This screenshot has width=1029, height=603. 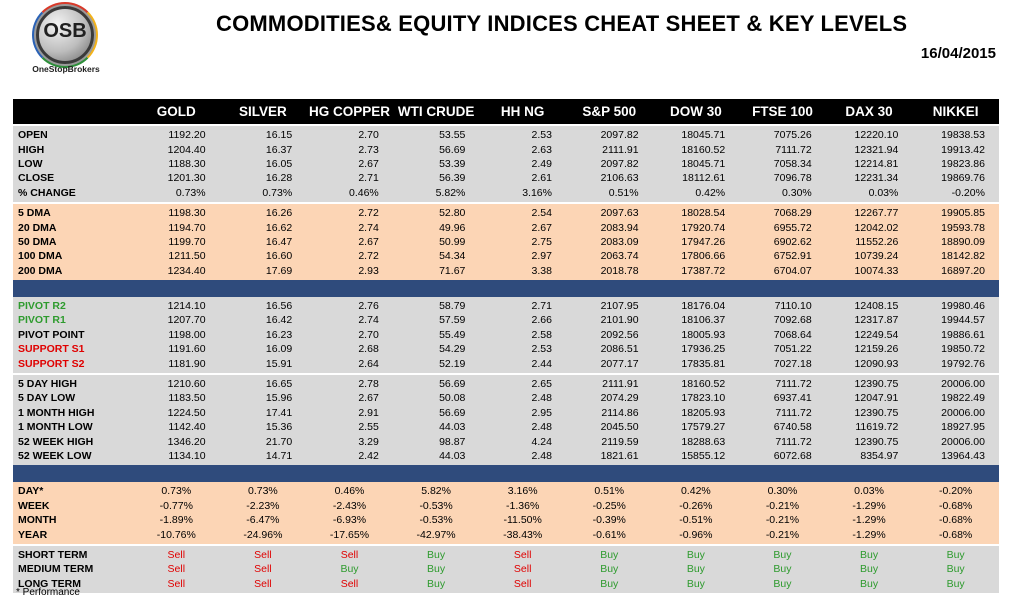 What do you see at coordinates (792, 270) in the screenshot?
I see `value-cell: 6704.07` at bounding box center [792, 270].